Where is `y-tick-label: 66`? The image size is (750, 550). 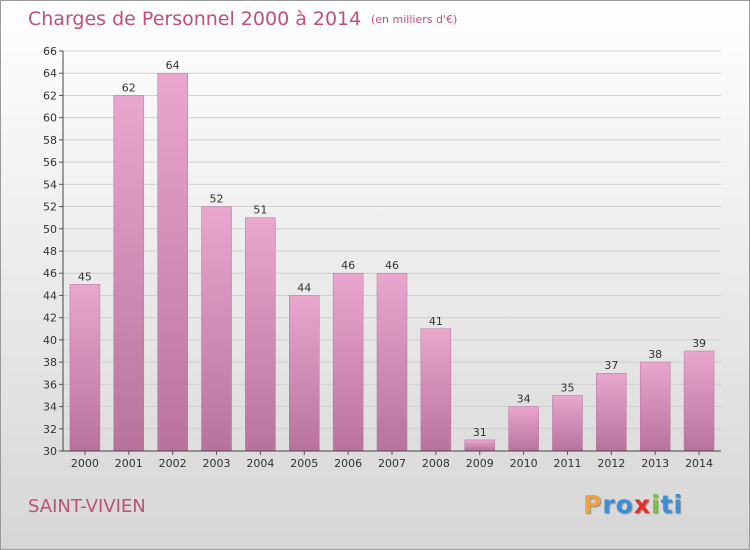 y-tick-label: 66 is located at coordinates (50, 51).